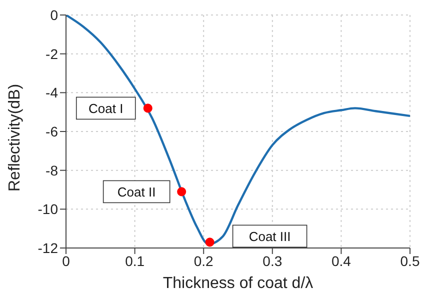 The height and width of the screenshot is (307, 423). I want to click on y-tick-label: 0, so click(54, 14).